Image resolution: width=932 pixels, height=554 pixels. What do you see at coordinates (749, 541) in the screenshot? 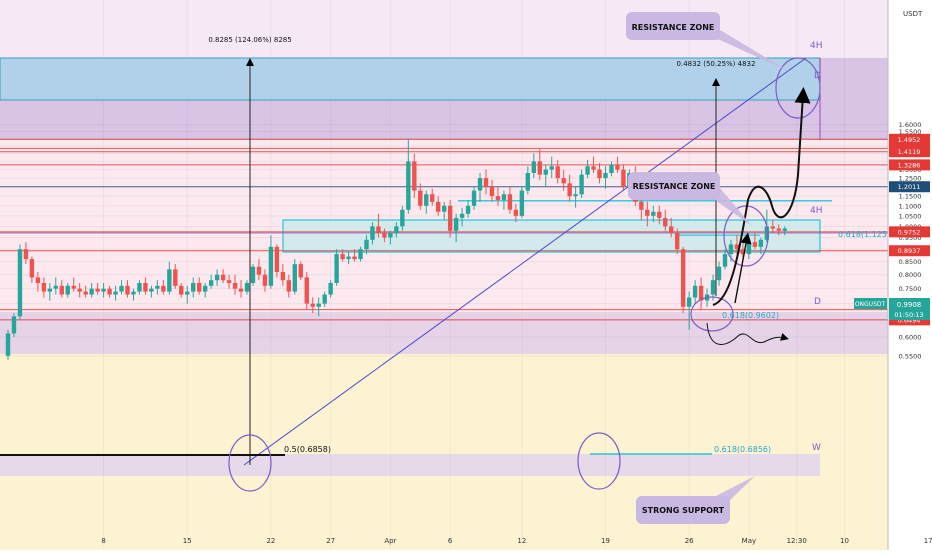
I see `x-tick-label: May` at bounding box center [749, 541].